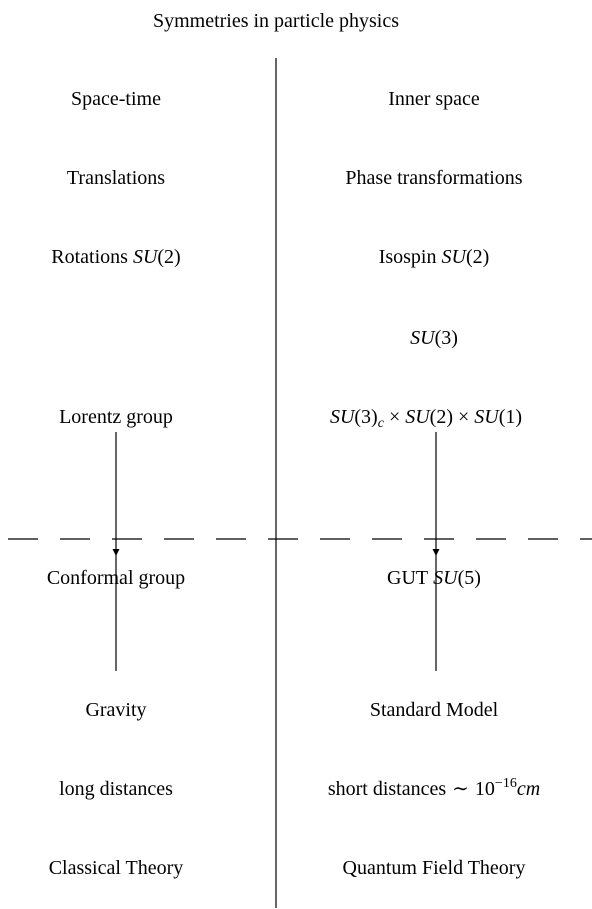 Image resolution: width=592 pixels, height=909 pixels. What do you see at coordinates (528, 789) in the screenshot?
I see `math: cm` at bounding box center [528, 789].